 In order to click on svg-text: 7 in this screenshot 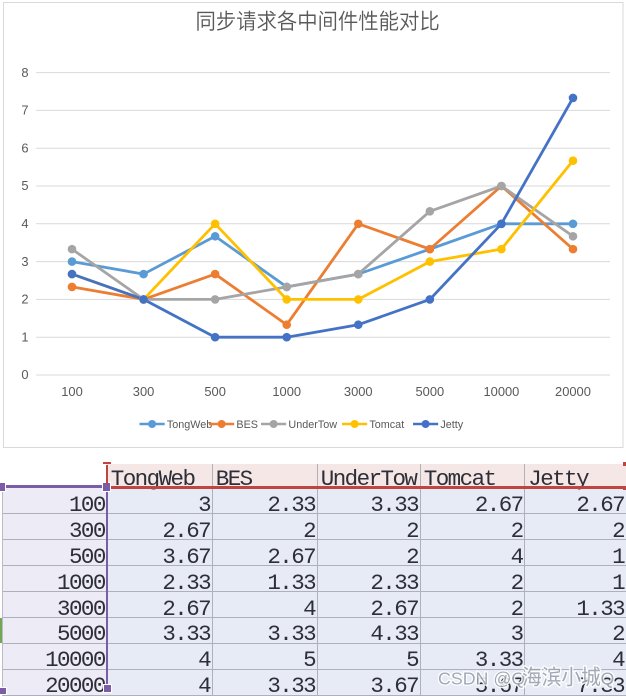, I will do `click(24, 110)`.